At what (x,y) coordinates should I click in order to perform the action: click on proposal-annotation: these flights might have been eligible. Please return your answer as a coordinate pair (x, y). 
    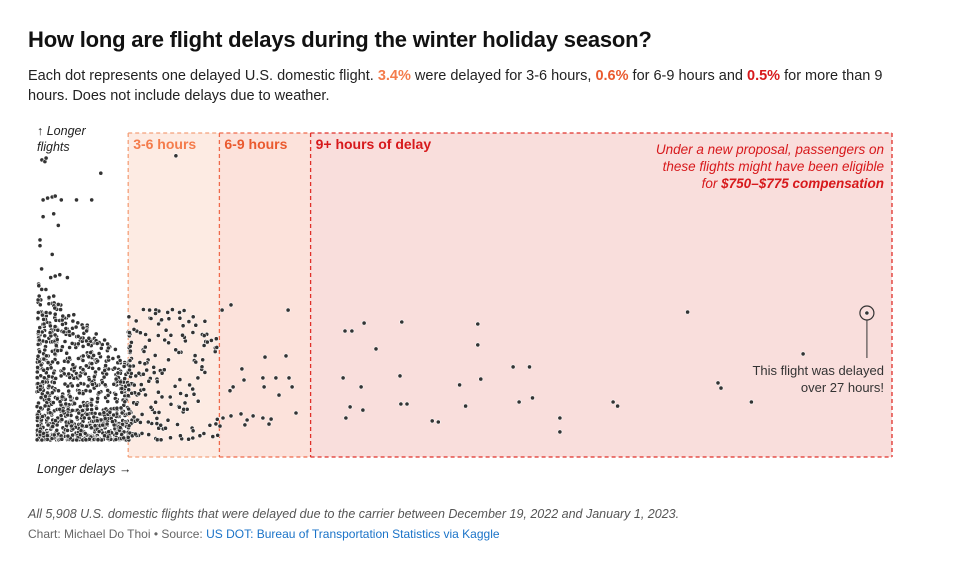
    Looking at the image, I should click on (773, 166).